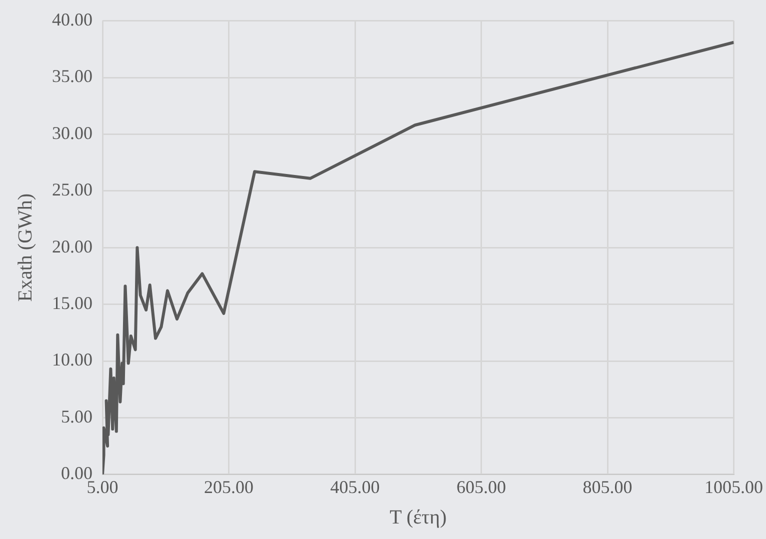 This screenshot has width=766, height=539. What do you see at coordinates (72, 303) in the screenshot?
I see `y-tick-label: 15.00` at bounding box center [72, 303].